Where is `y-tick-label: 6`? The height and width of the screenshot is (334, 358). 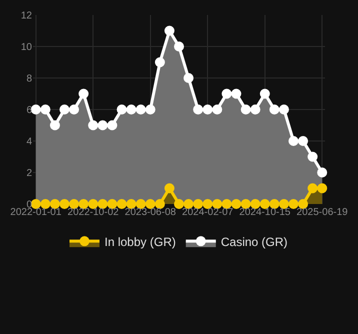 y-tick-label: 6 is located at coordinates (29, 110).